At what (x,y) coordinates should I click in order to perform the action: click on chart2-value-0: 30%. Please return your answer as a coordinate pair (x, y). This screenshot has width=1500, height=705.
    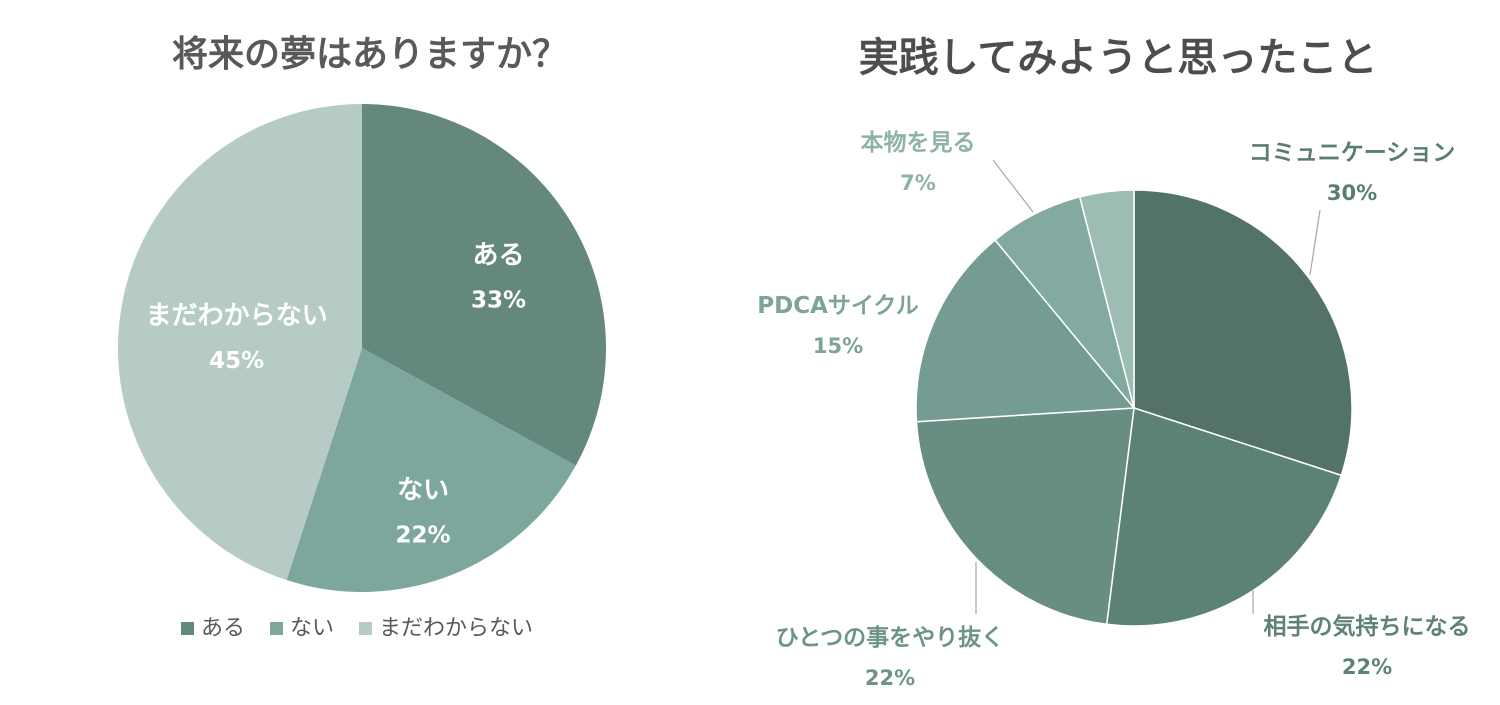
    Looking at the image, I should click on (1352, 193).